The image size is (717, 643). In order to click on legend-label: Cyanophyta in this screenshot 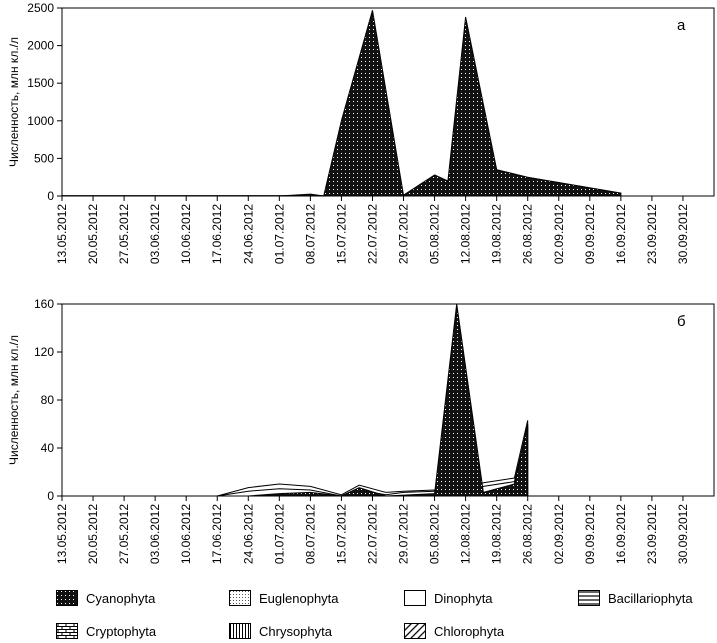, I will do `click(121, 598)`.